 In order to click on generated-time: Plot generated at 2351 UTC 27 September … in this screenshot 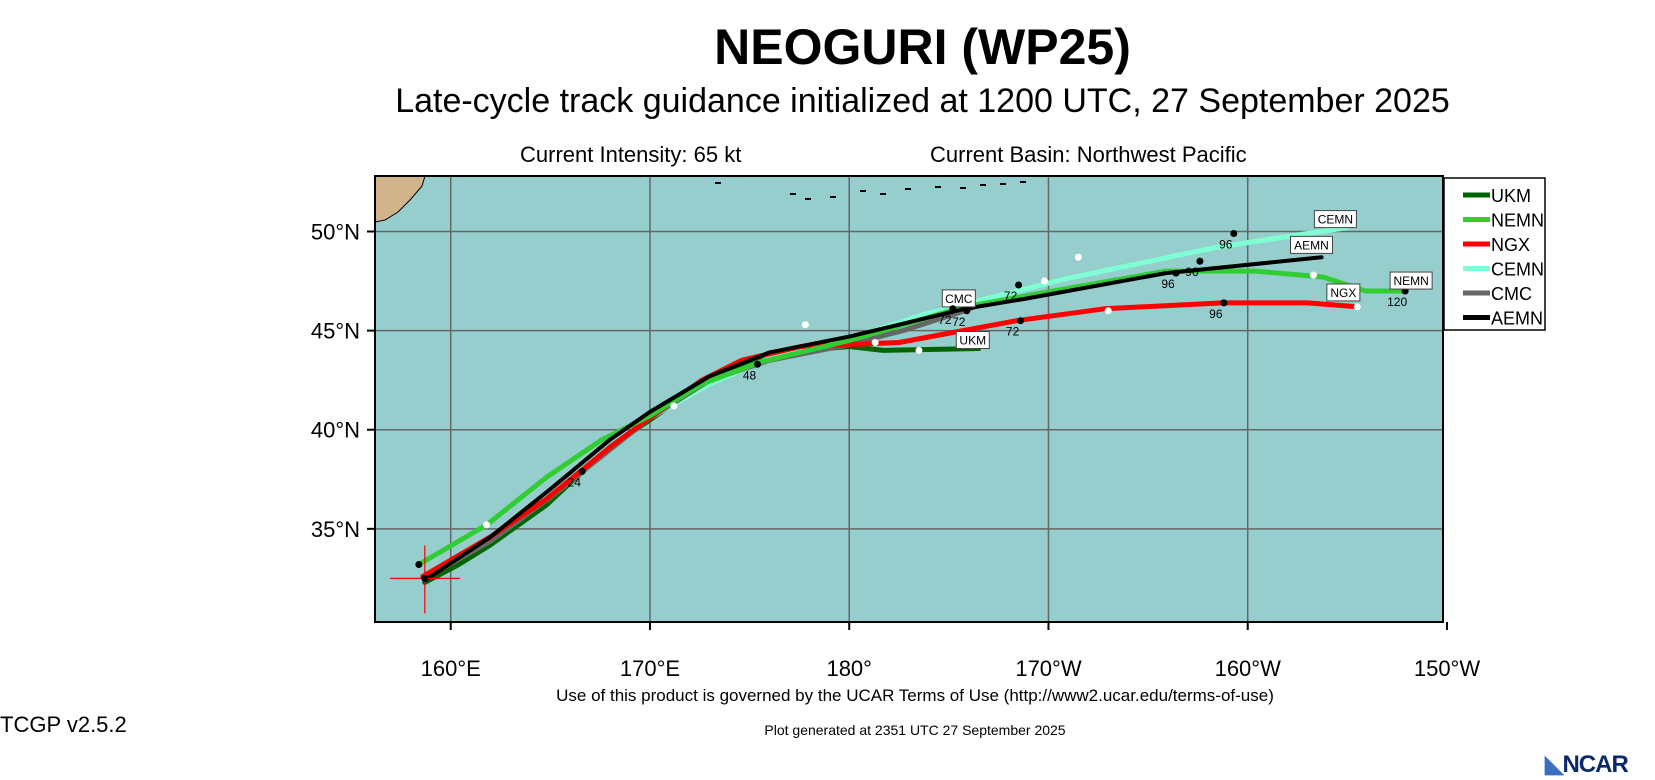, I will do `click(915, 730)`.